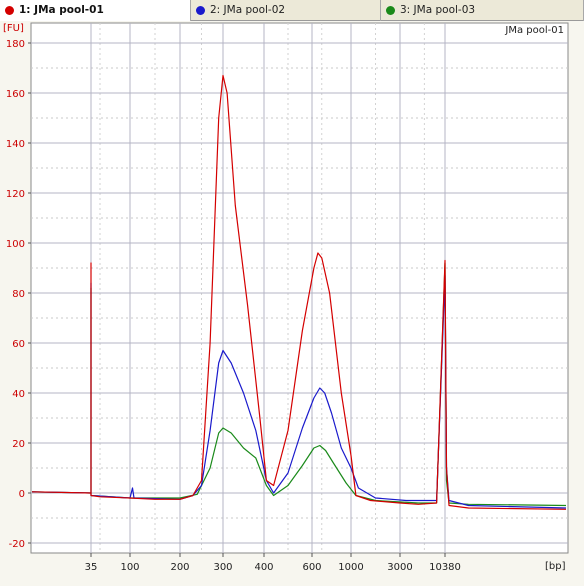 The image size is (584, 586). What do you see at coordinates (15, 44) in the screenshot?
I see `y-tick-label: 180` at bounding box center [15, 44].